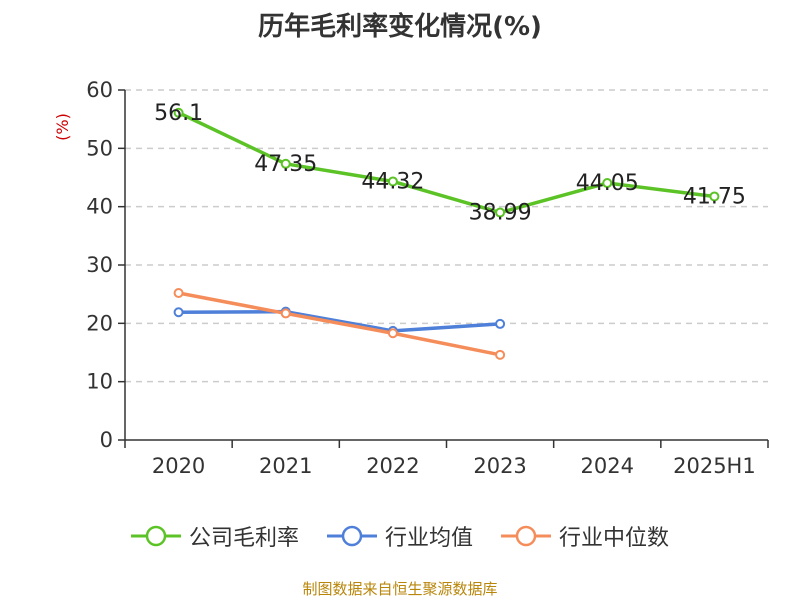 Image resolution: width=800 pixels, height=600 pixels. I want to click on x-tick-label: 2020, so click(178, 466).